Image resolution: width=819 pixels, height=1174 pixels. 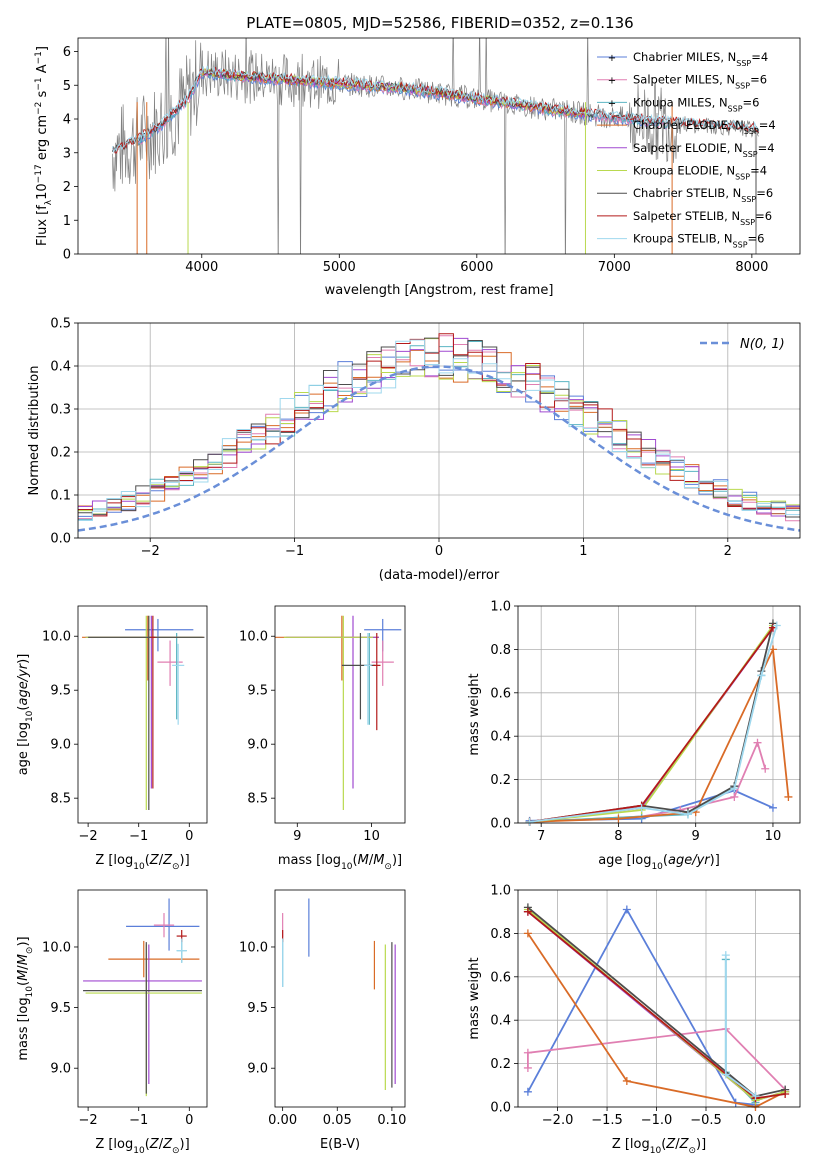 What do you see at coordinates (23, 748) in the screenshot?
I see `label-part: age [log` at bounding box center [23, 748].